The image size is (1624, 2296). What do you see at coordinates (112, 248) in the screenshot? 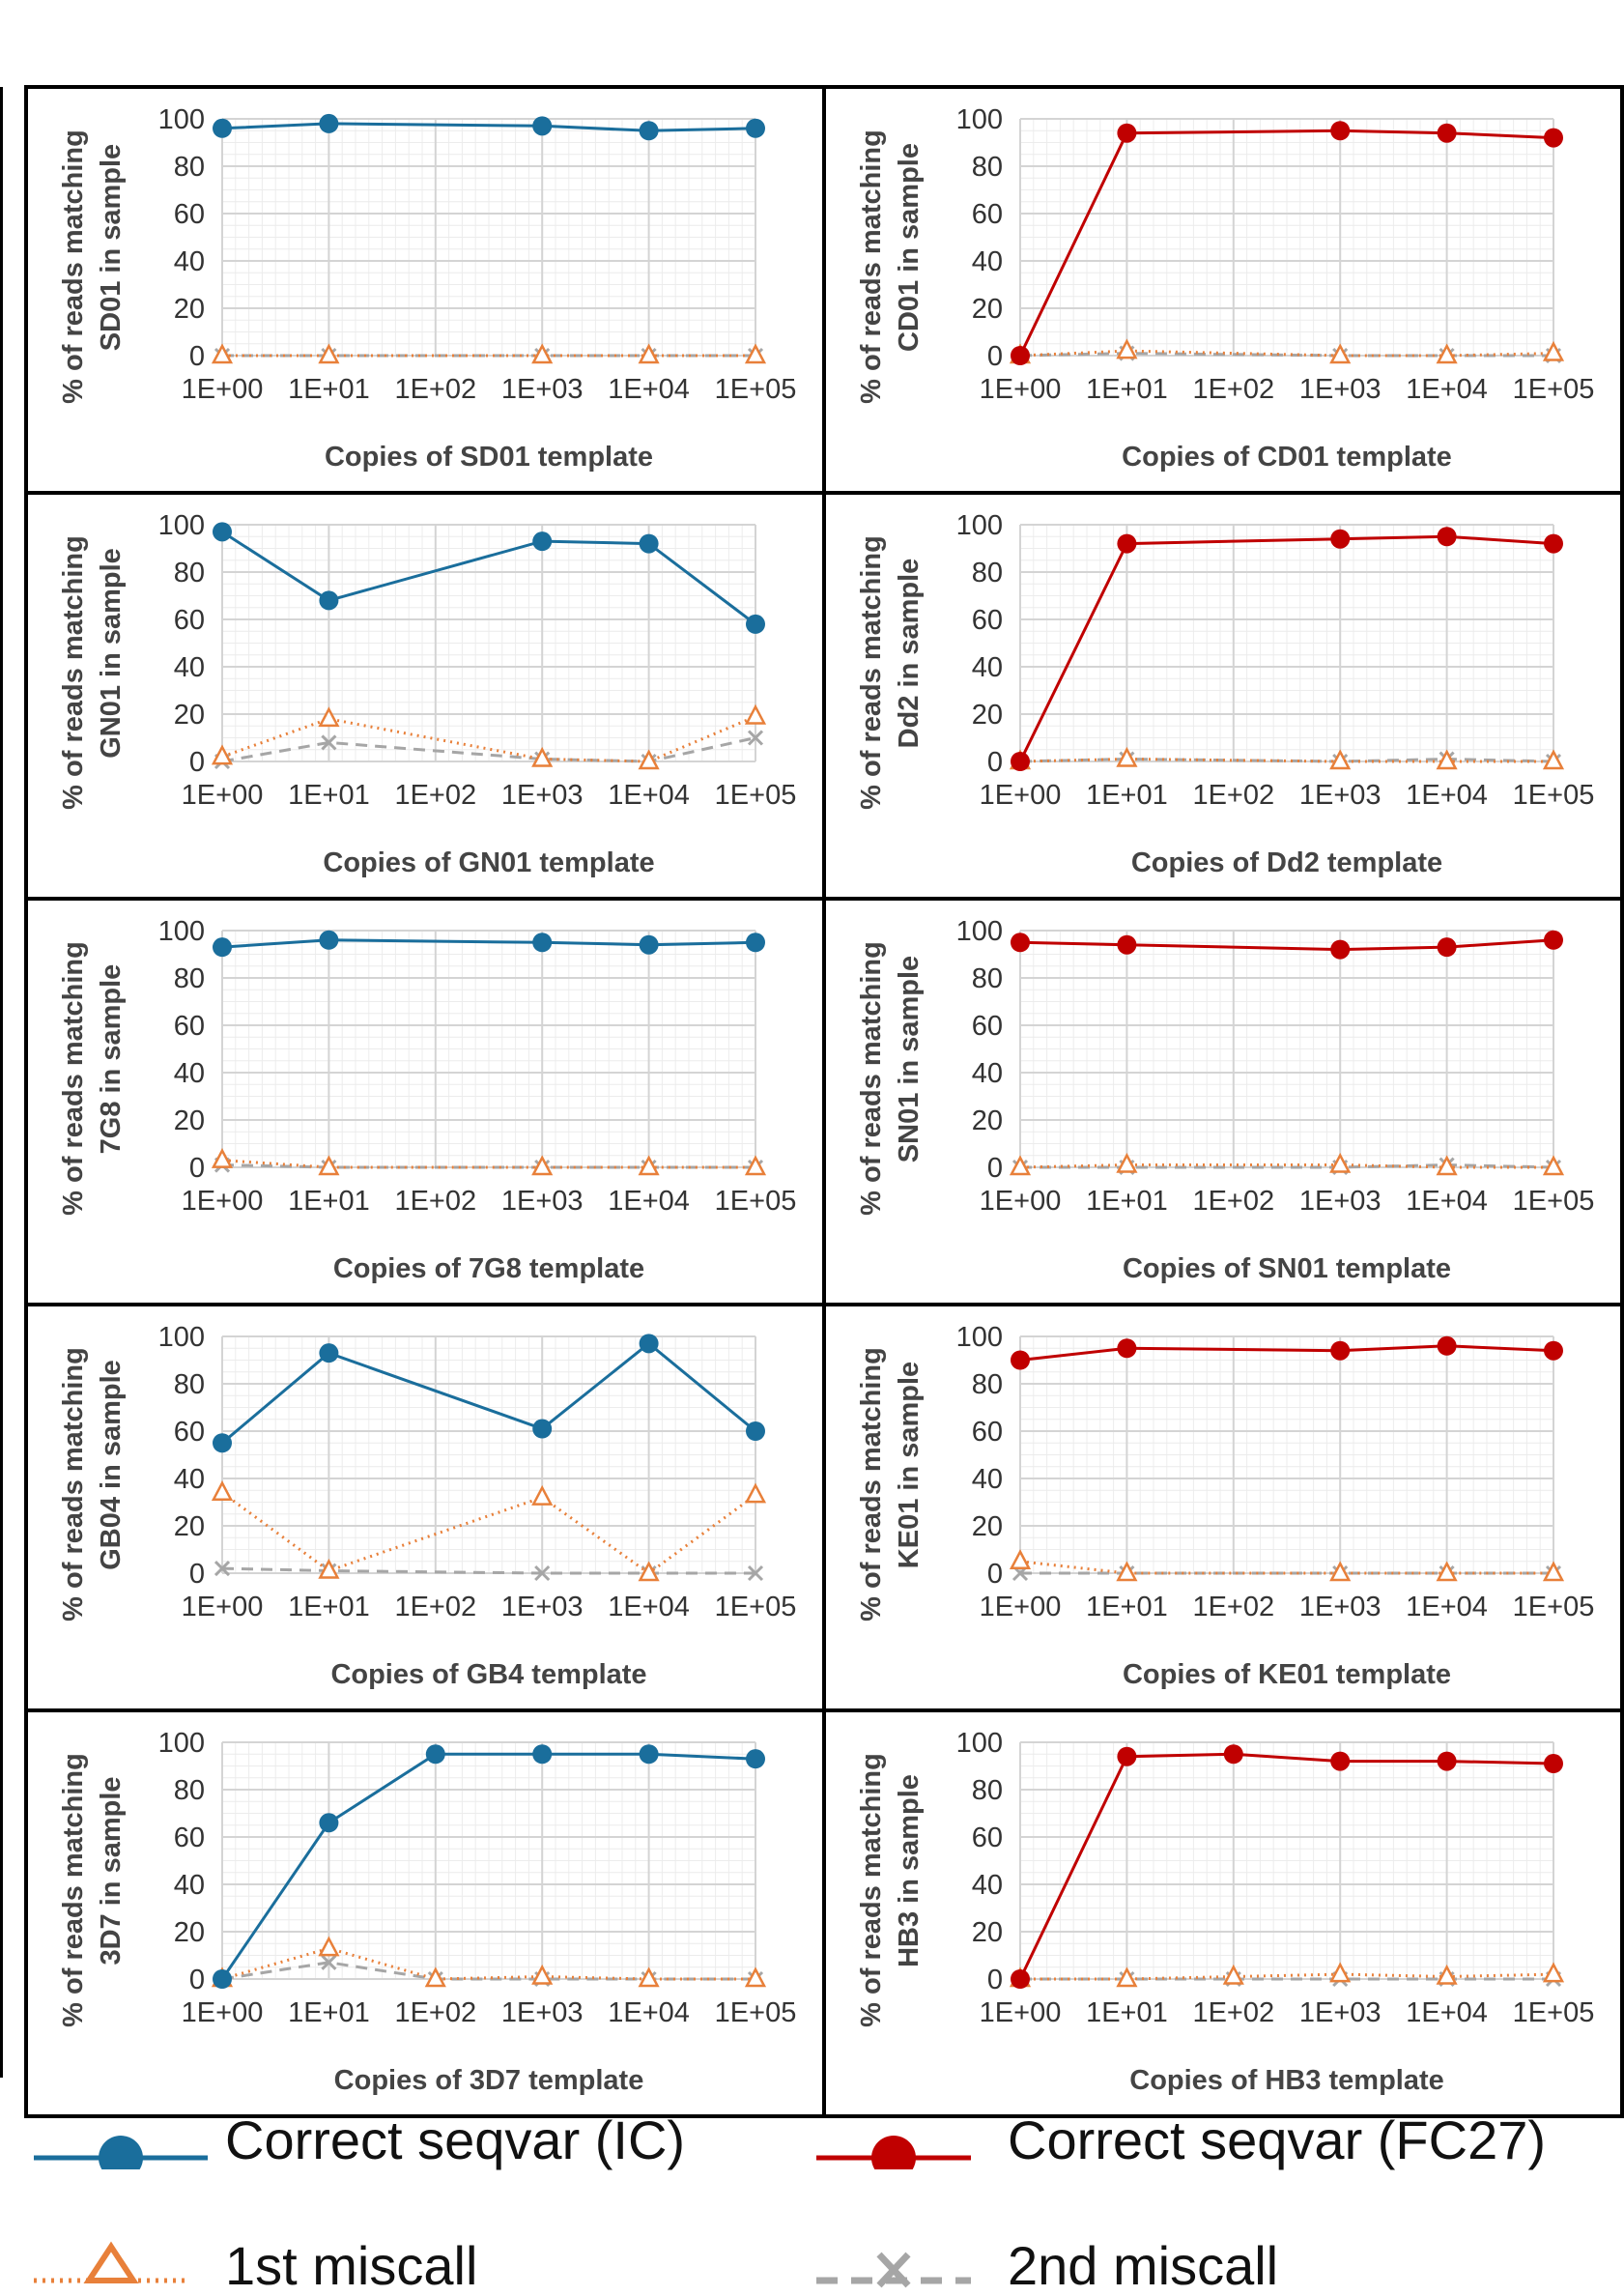
I see `y-axis-label-line2: SD01 in sample` at bounding box center [112, 248].